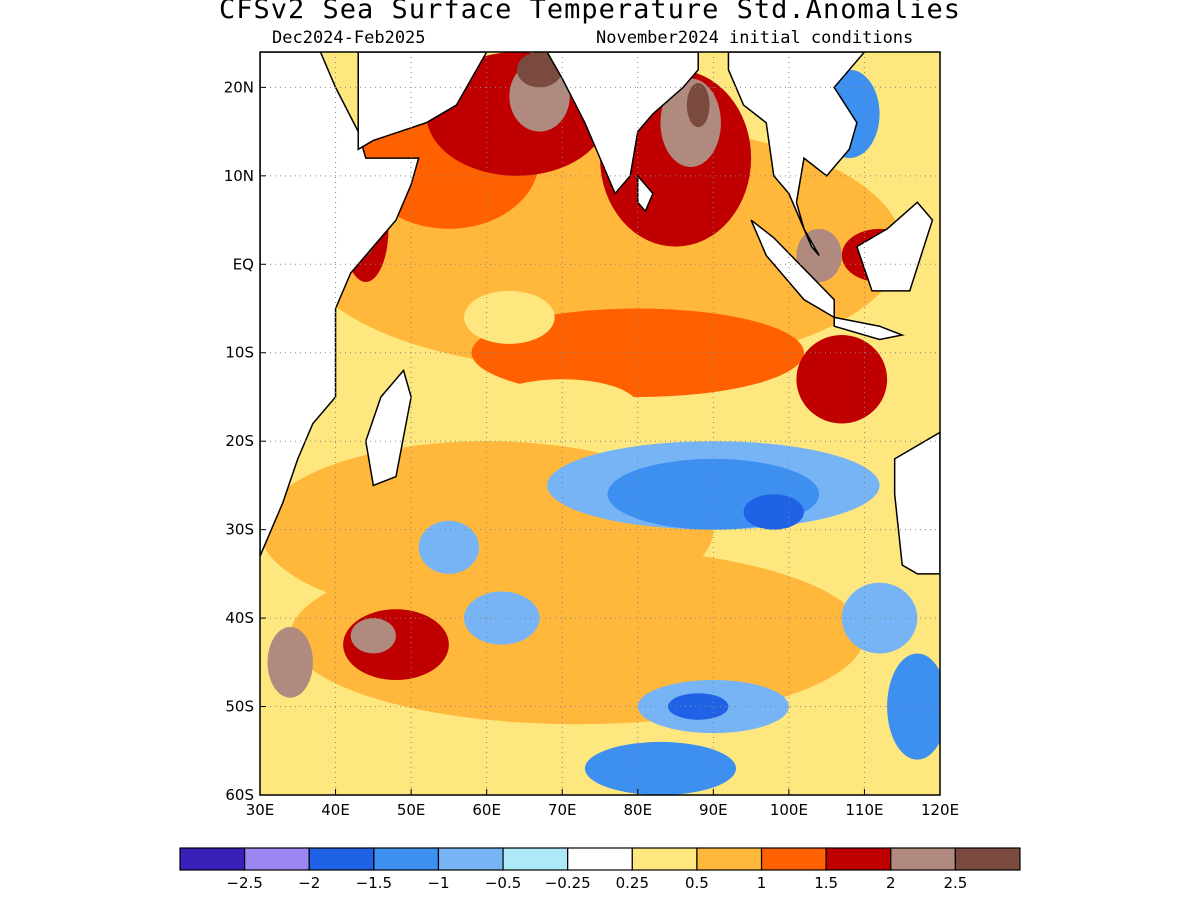 The width and height of the screenshot is (1200, 900). I want to click on lat-tick-label: 10N, so click(239, 176).